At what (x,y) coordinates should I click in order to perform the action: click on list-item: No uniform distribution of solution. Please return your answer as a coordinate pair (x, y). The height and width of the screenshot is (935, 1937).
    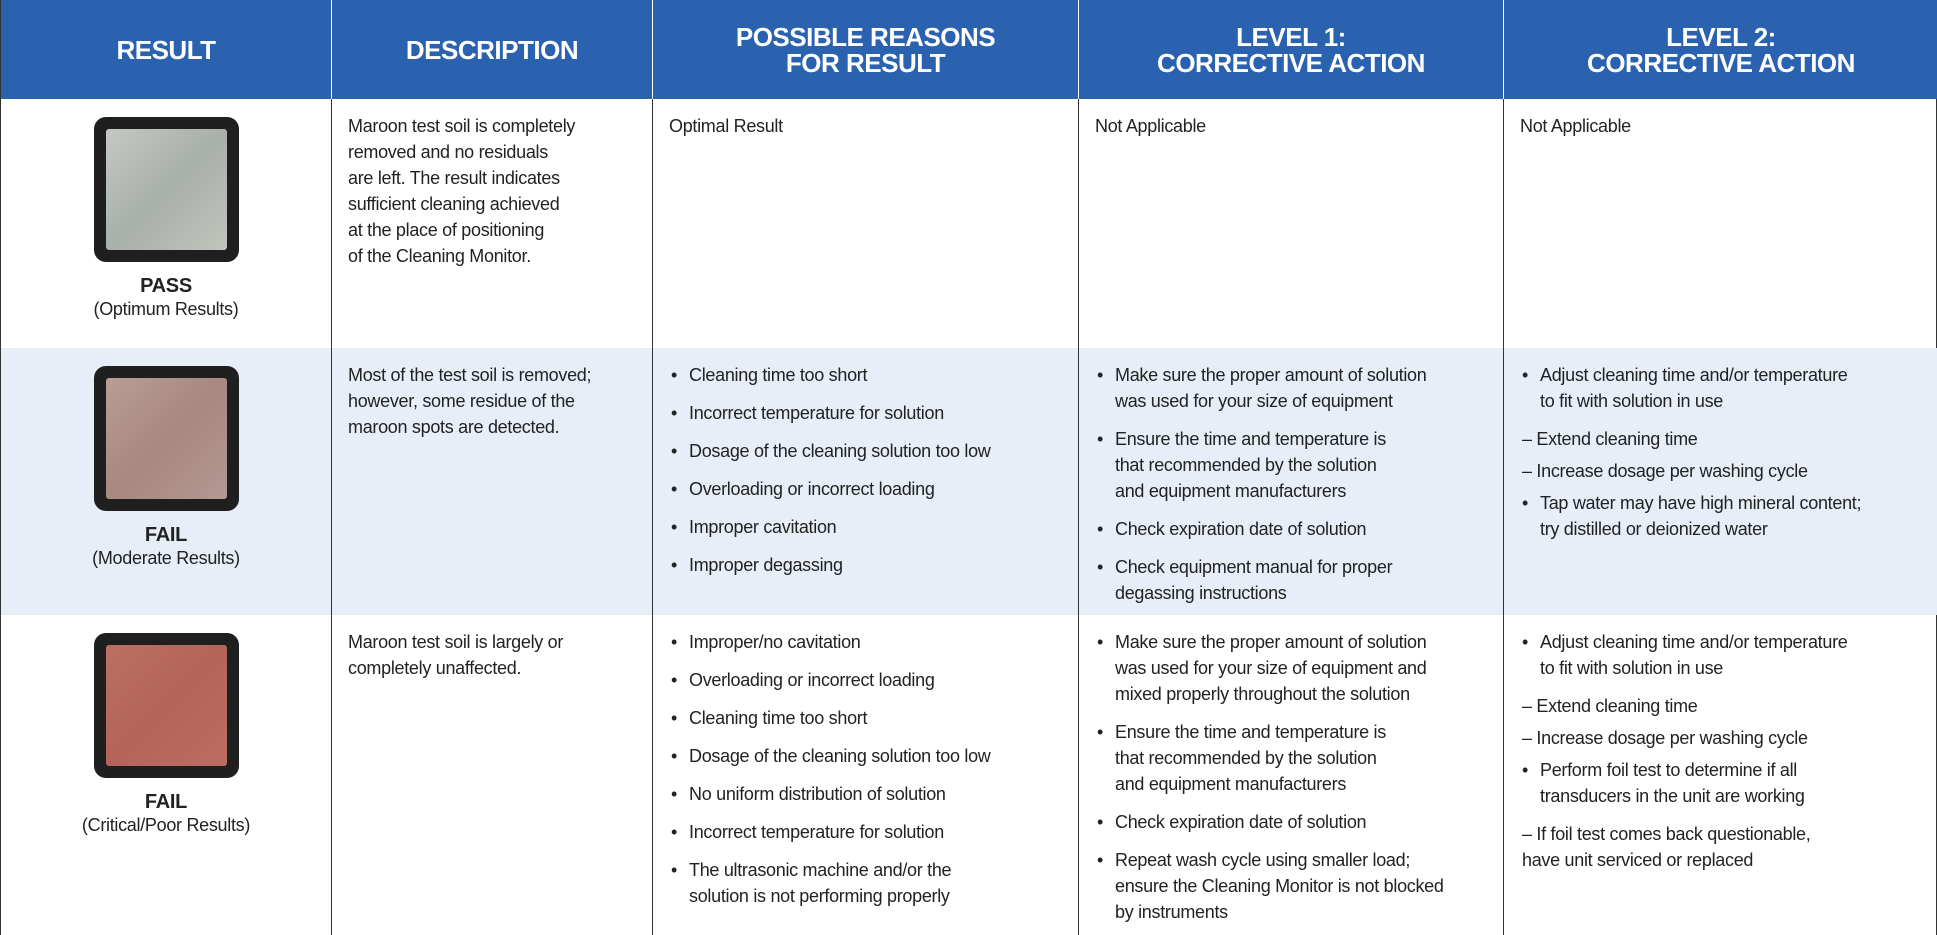
    Looking at the image, I should click on (866, 794).